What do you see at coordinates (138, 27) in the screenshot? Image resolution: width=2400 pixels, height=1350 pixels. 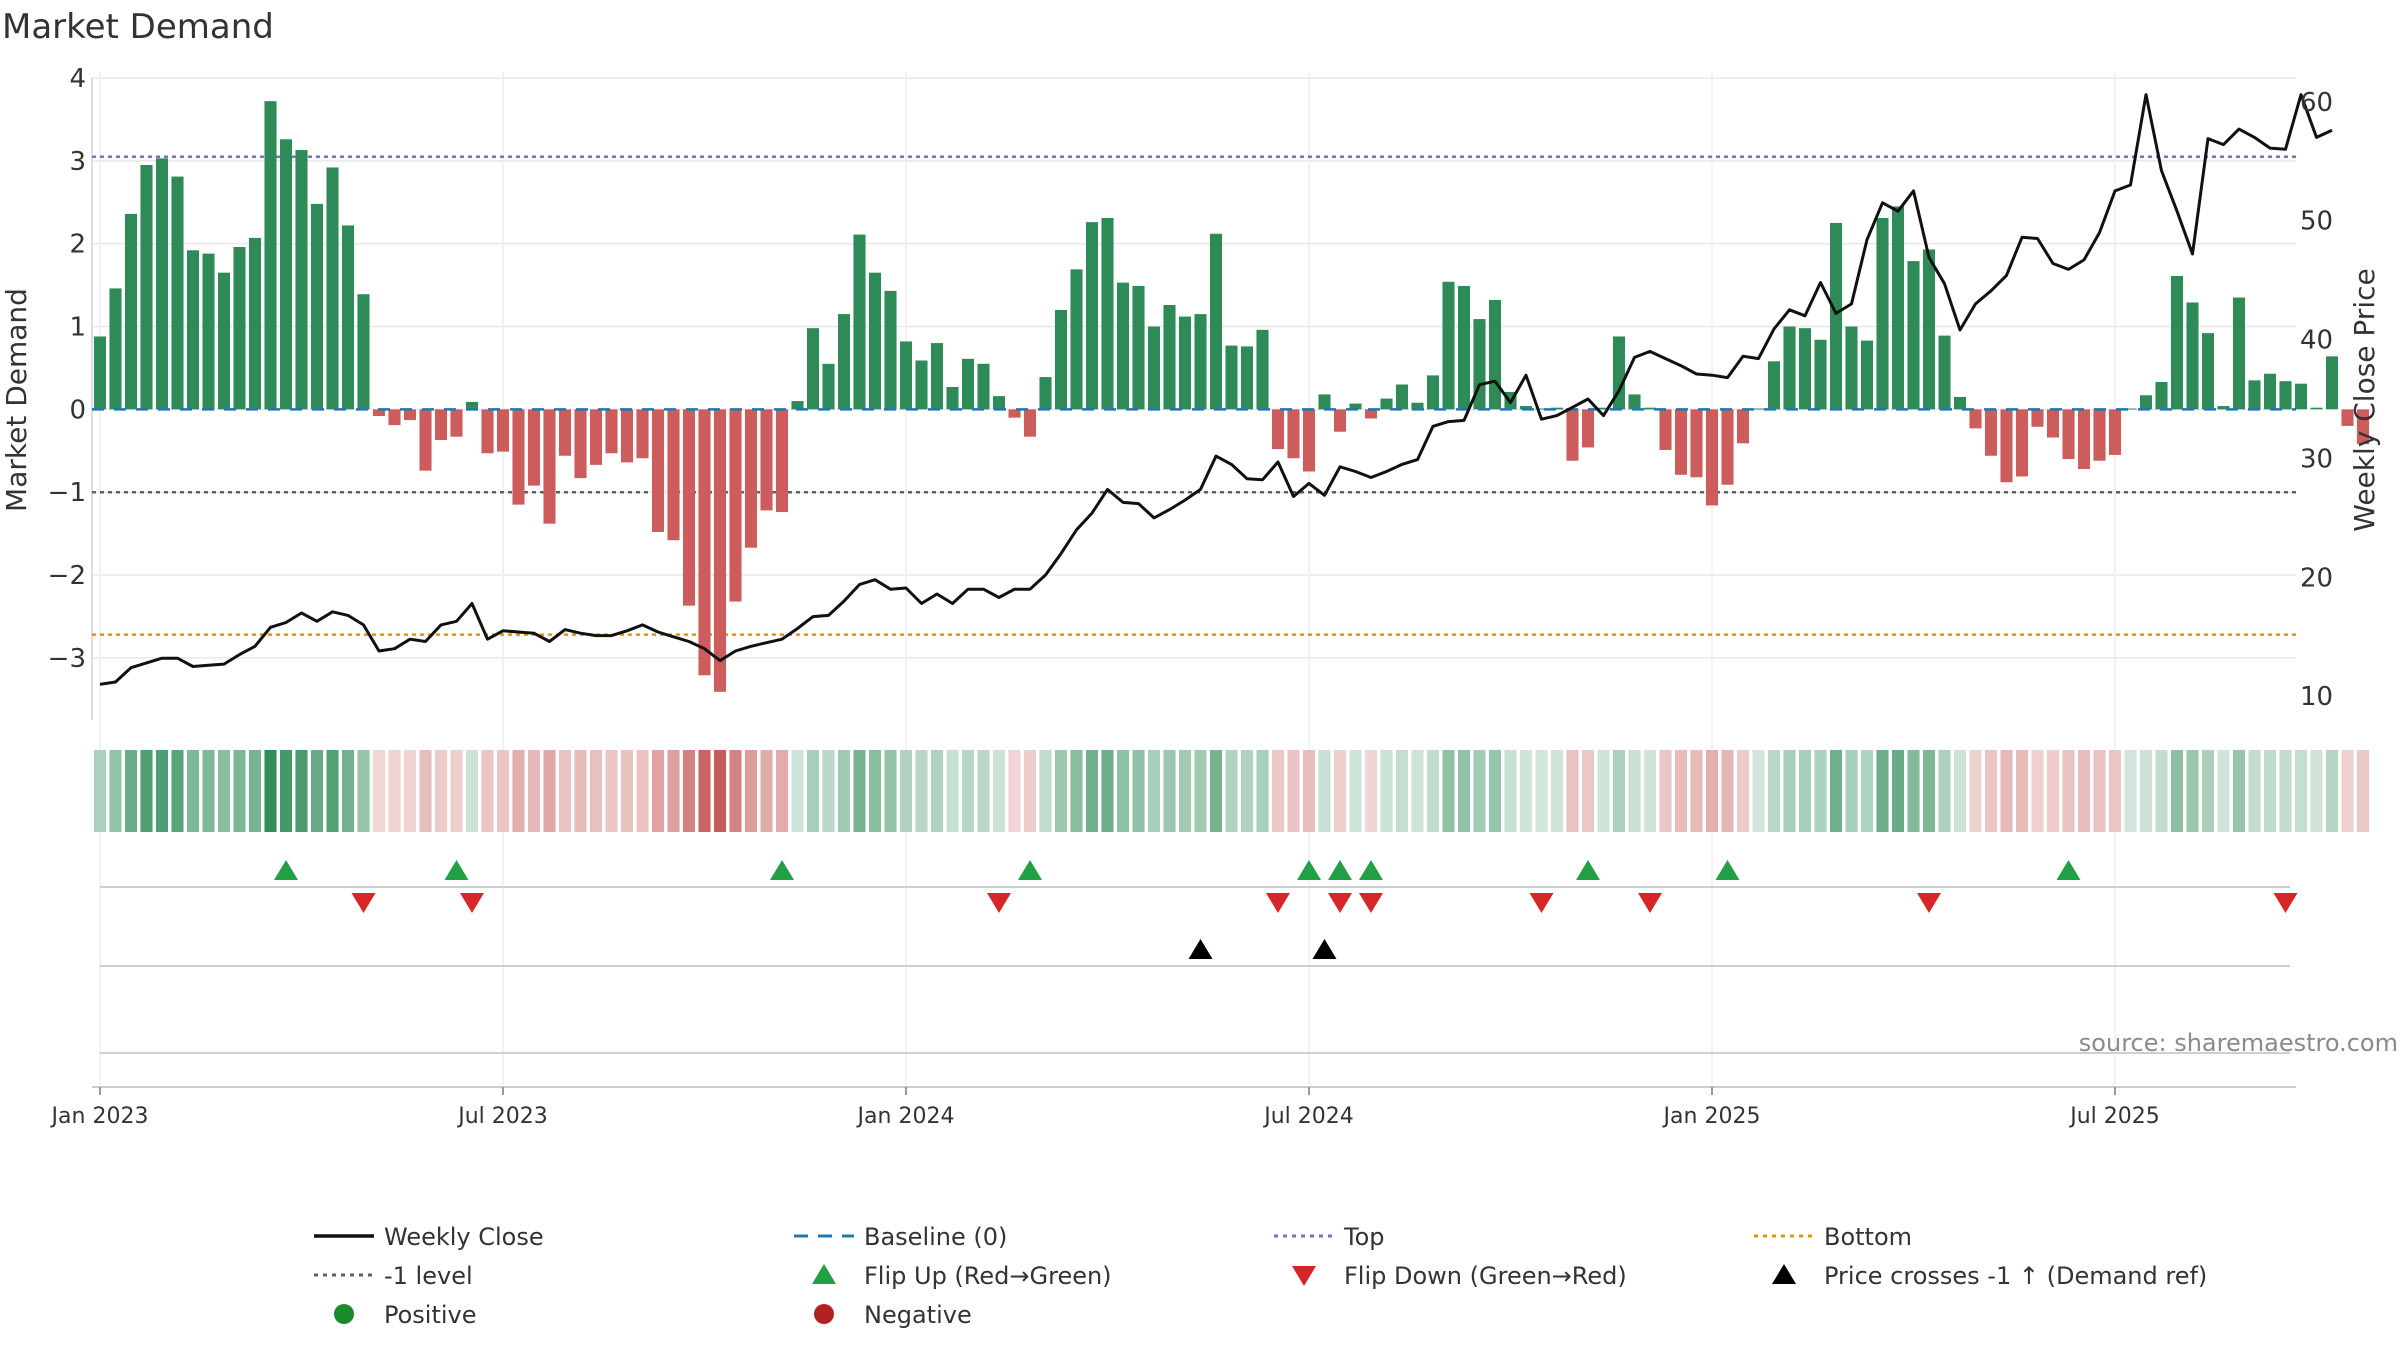 I see `chart-title: Market Demand` at bounding box center [138, 27].